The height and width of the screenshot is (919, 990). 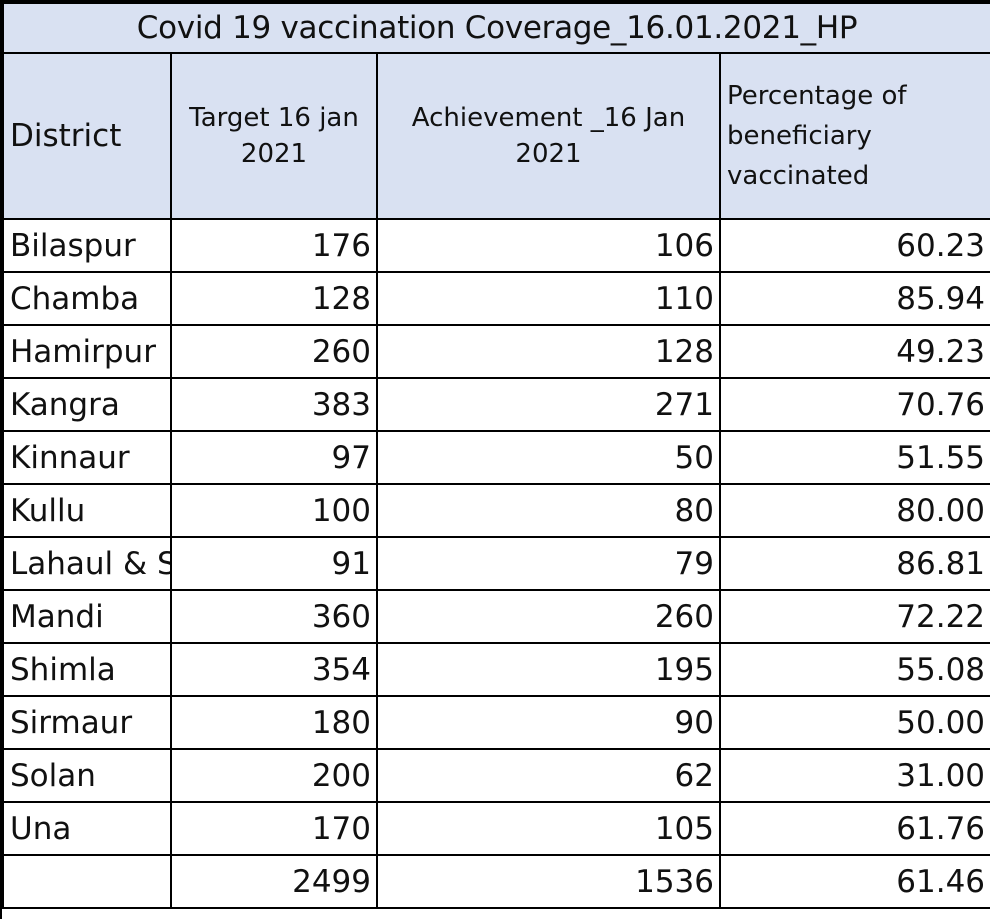 I want to click on achievement-cell: 1536, so click(x=548, y=881).